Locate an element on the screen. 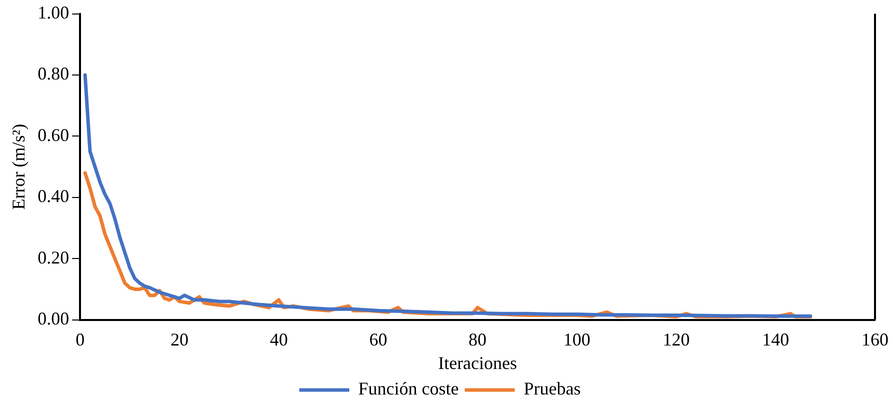 The width and height of the screenshot is (893, 409). x-tick-label: 0 is located at coordinates (80, 339).